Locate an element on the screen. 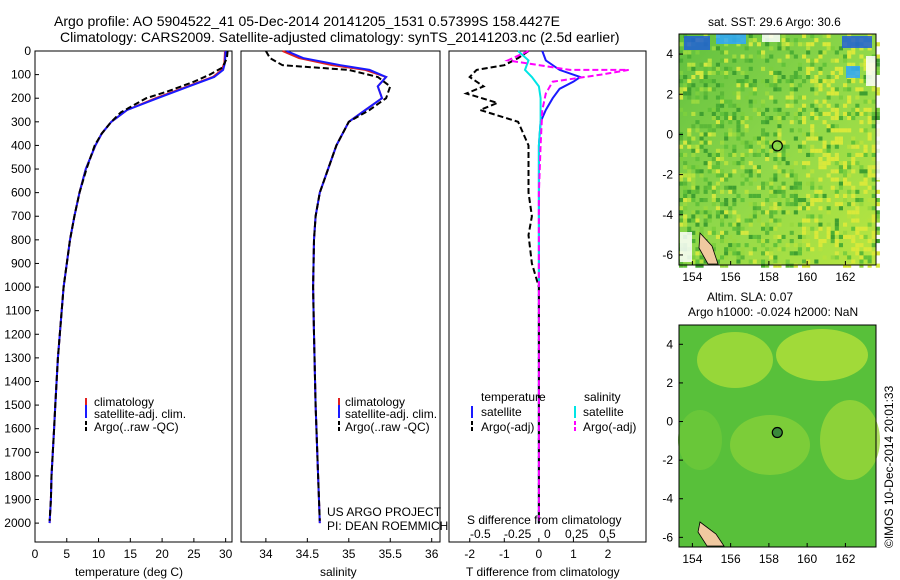  coastline-icon is located at coordinates (708, 248).